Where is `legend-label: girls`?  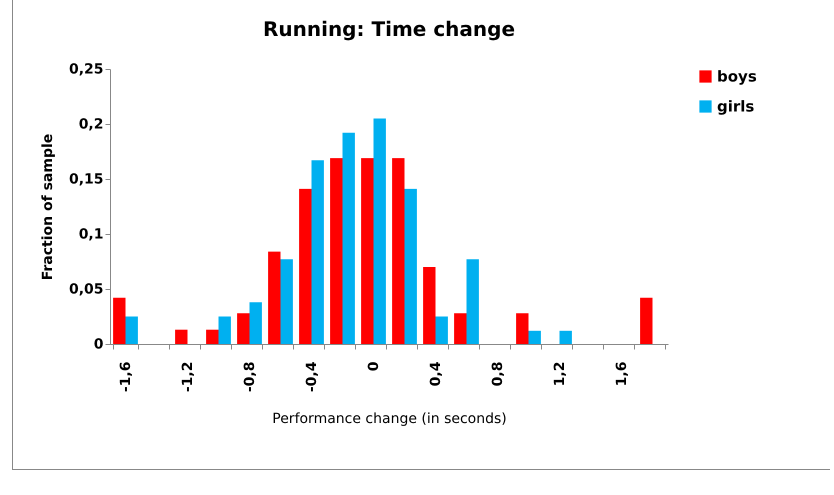
legend-label: girls is located at coordinates (735, 107).